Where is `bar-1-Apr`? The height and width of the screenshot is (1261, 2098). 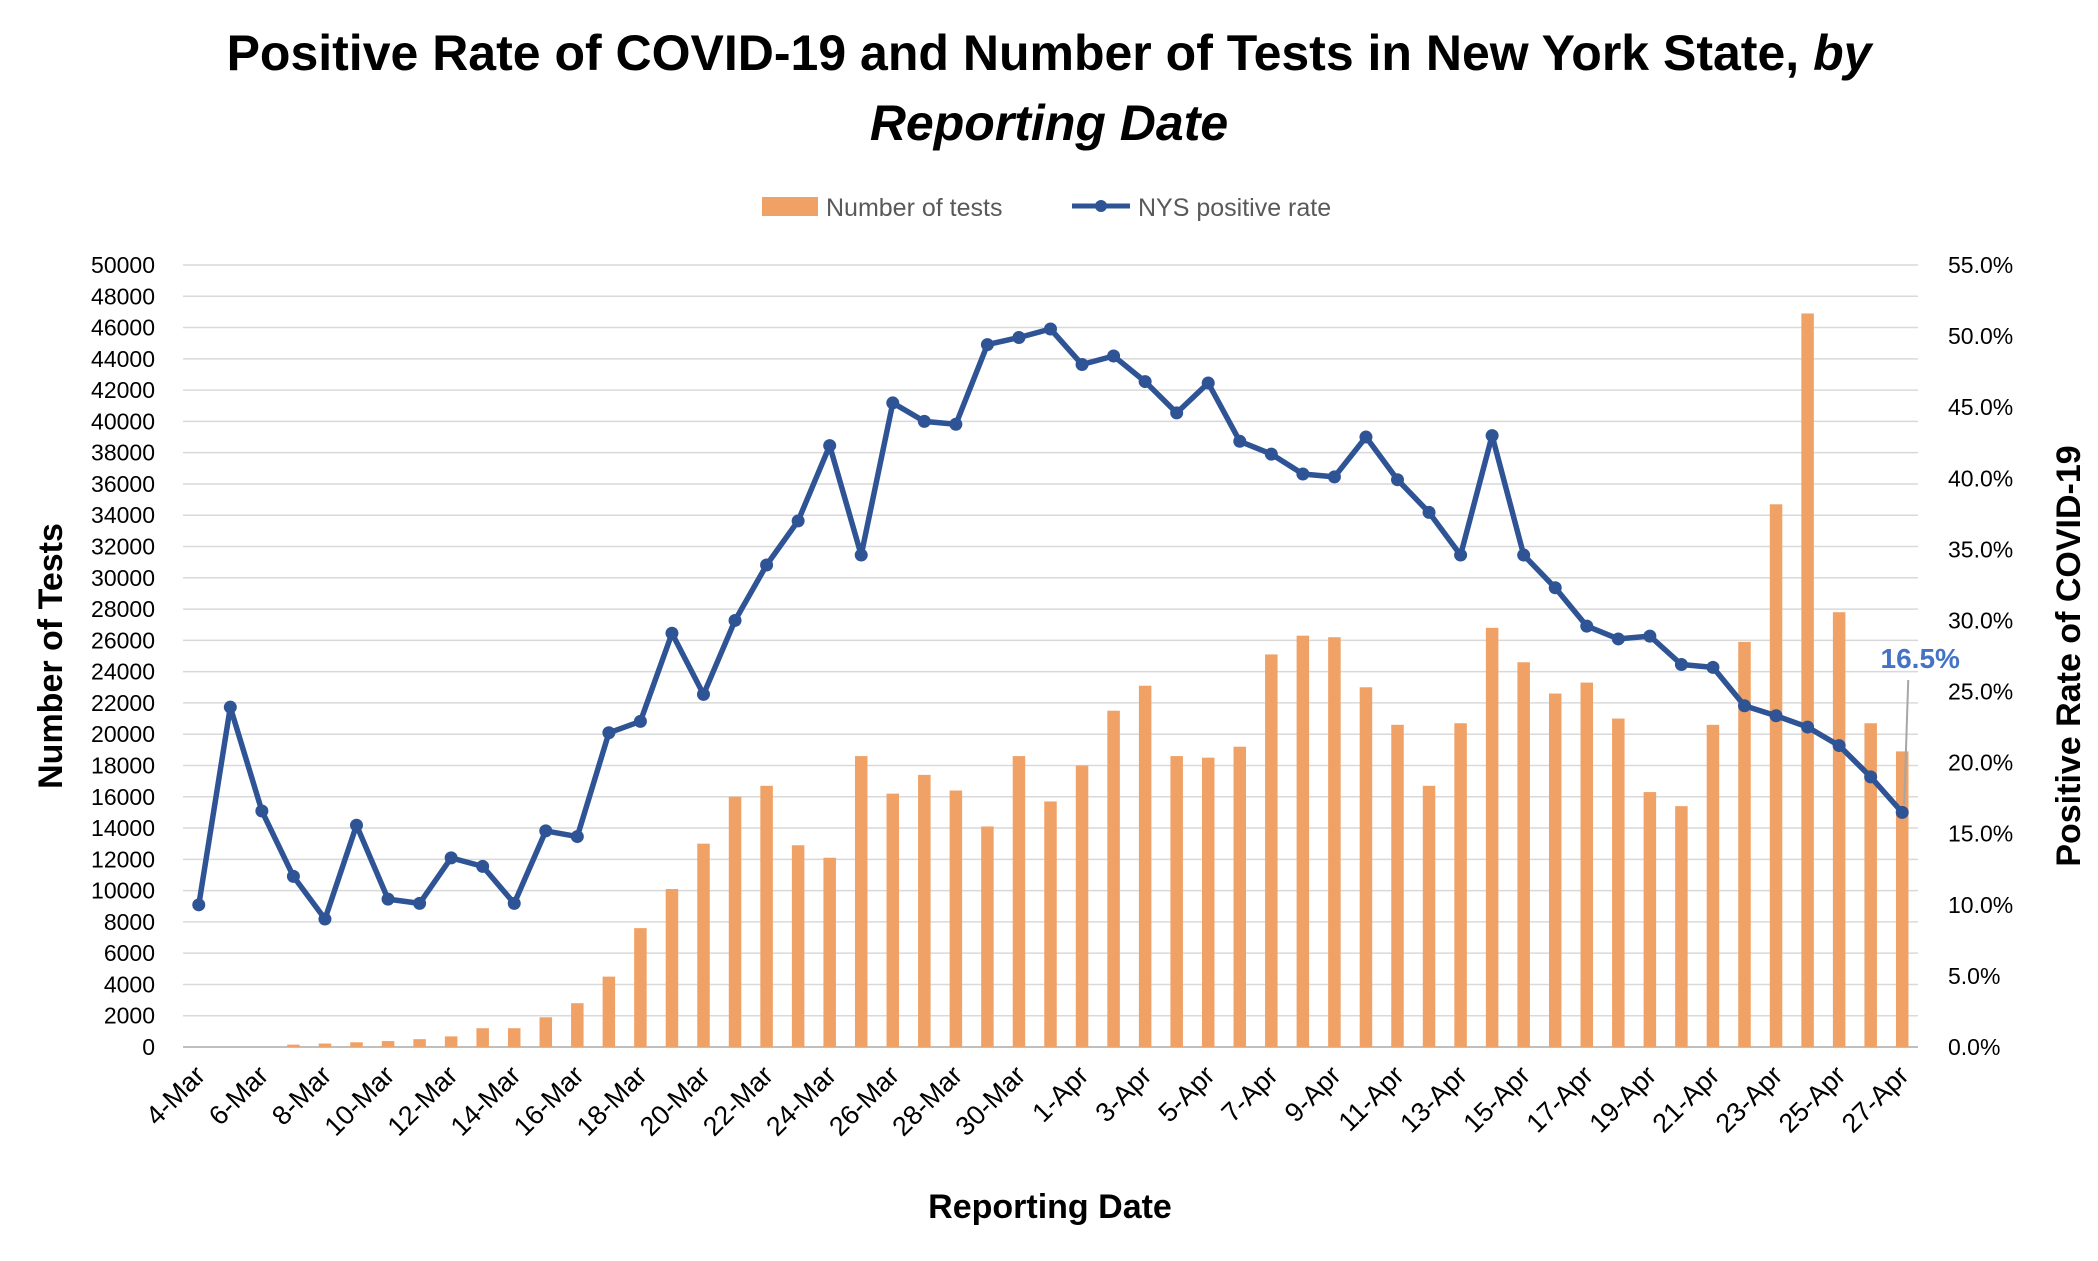 bar-1-Apr is located at coordinates (1082, 906).